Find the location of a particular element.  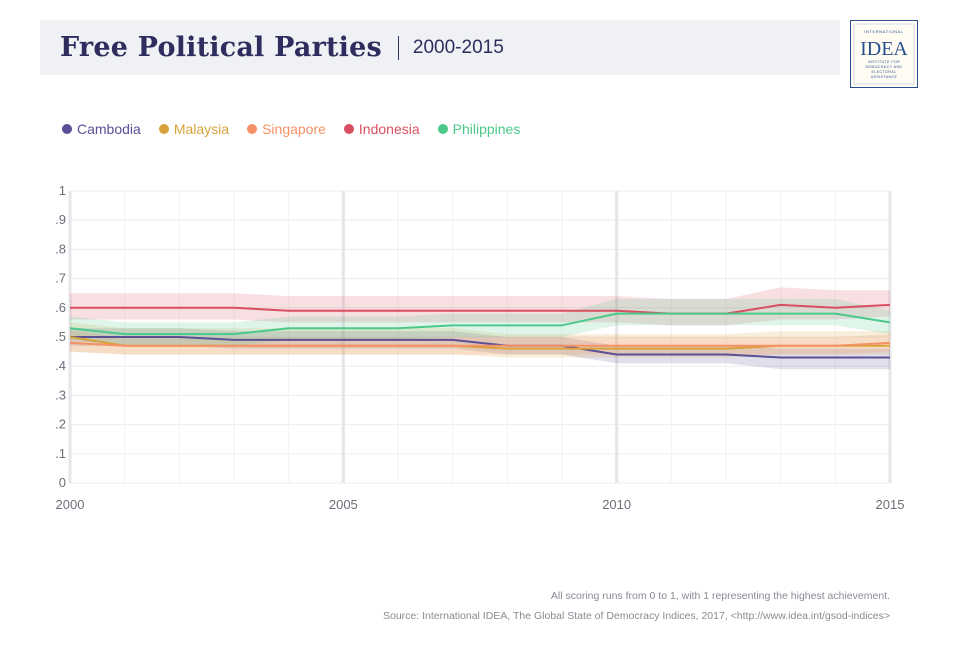

chart-header: Free Political Parties 2000-2015 is located at coordinates (440, 47).